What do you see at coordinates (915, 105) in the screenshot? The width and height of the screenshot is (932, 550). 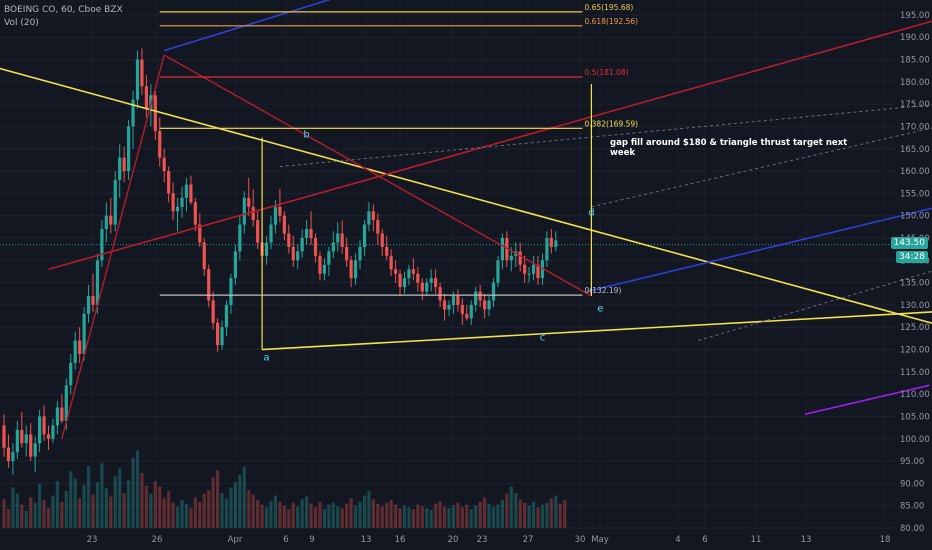 I see `y-tick-label: 175.00` at bounding box center [915, 105].